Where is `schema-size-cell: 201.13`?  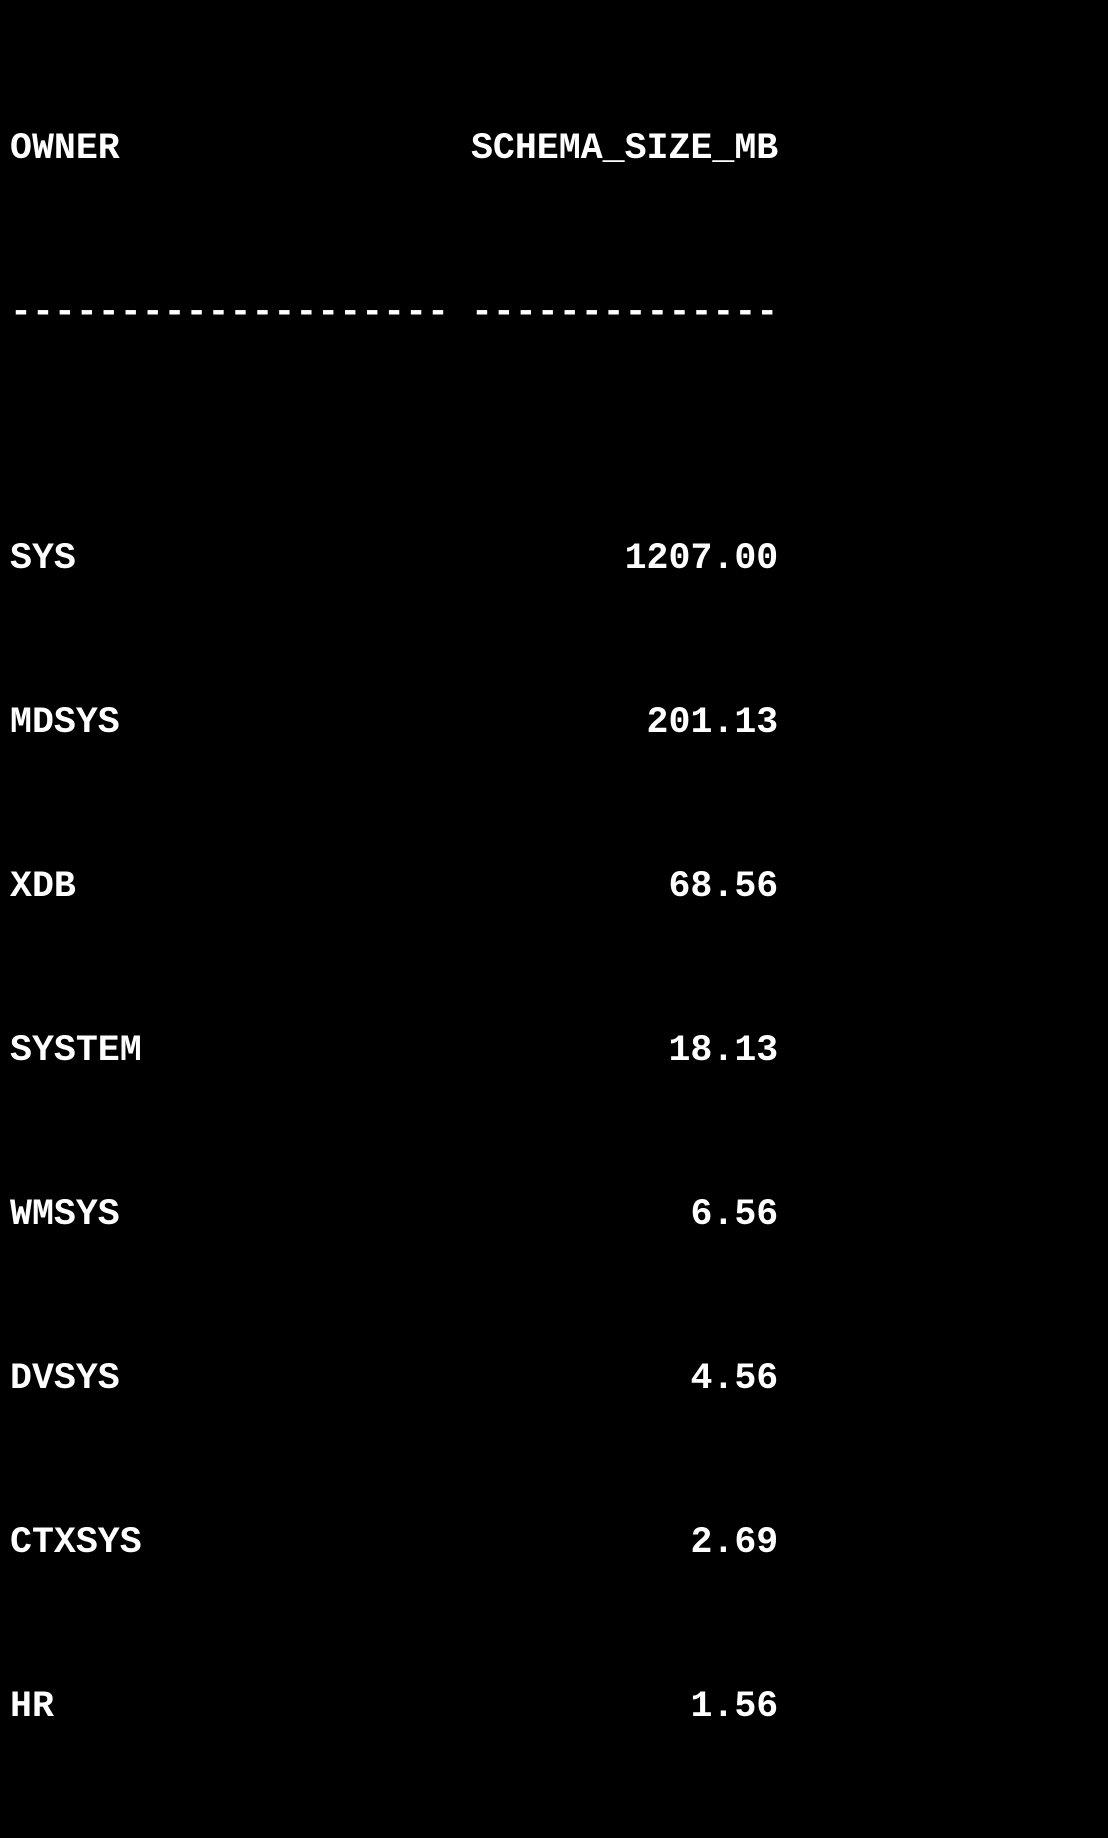 schema-size-cell: 201.13 is located at coordinates (712, 722).